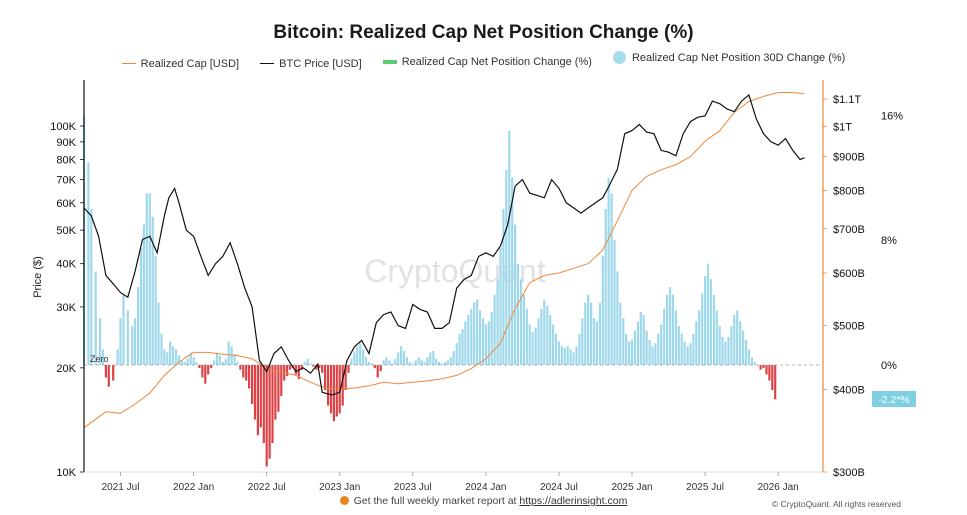  I want to click on legend-item-net-position-change: Realized Cap Net Position Change (%), so click(487, 62).